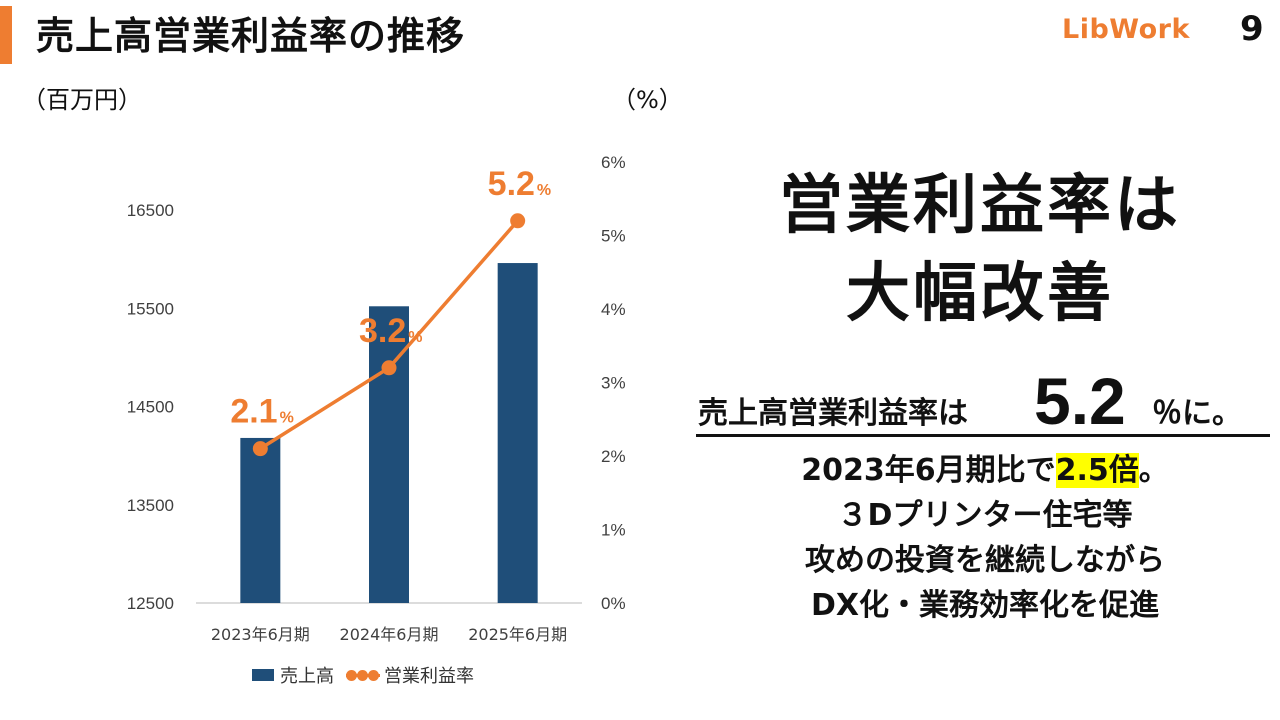 The image size is (1280, 720). I want to click on right-tick-label-4: 4%, so click(613, 309).